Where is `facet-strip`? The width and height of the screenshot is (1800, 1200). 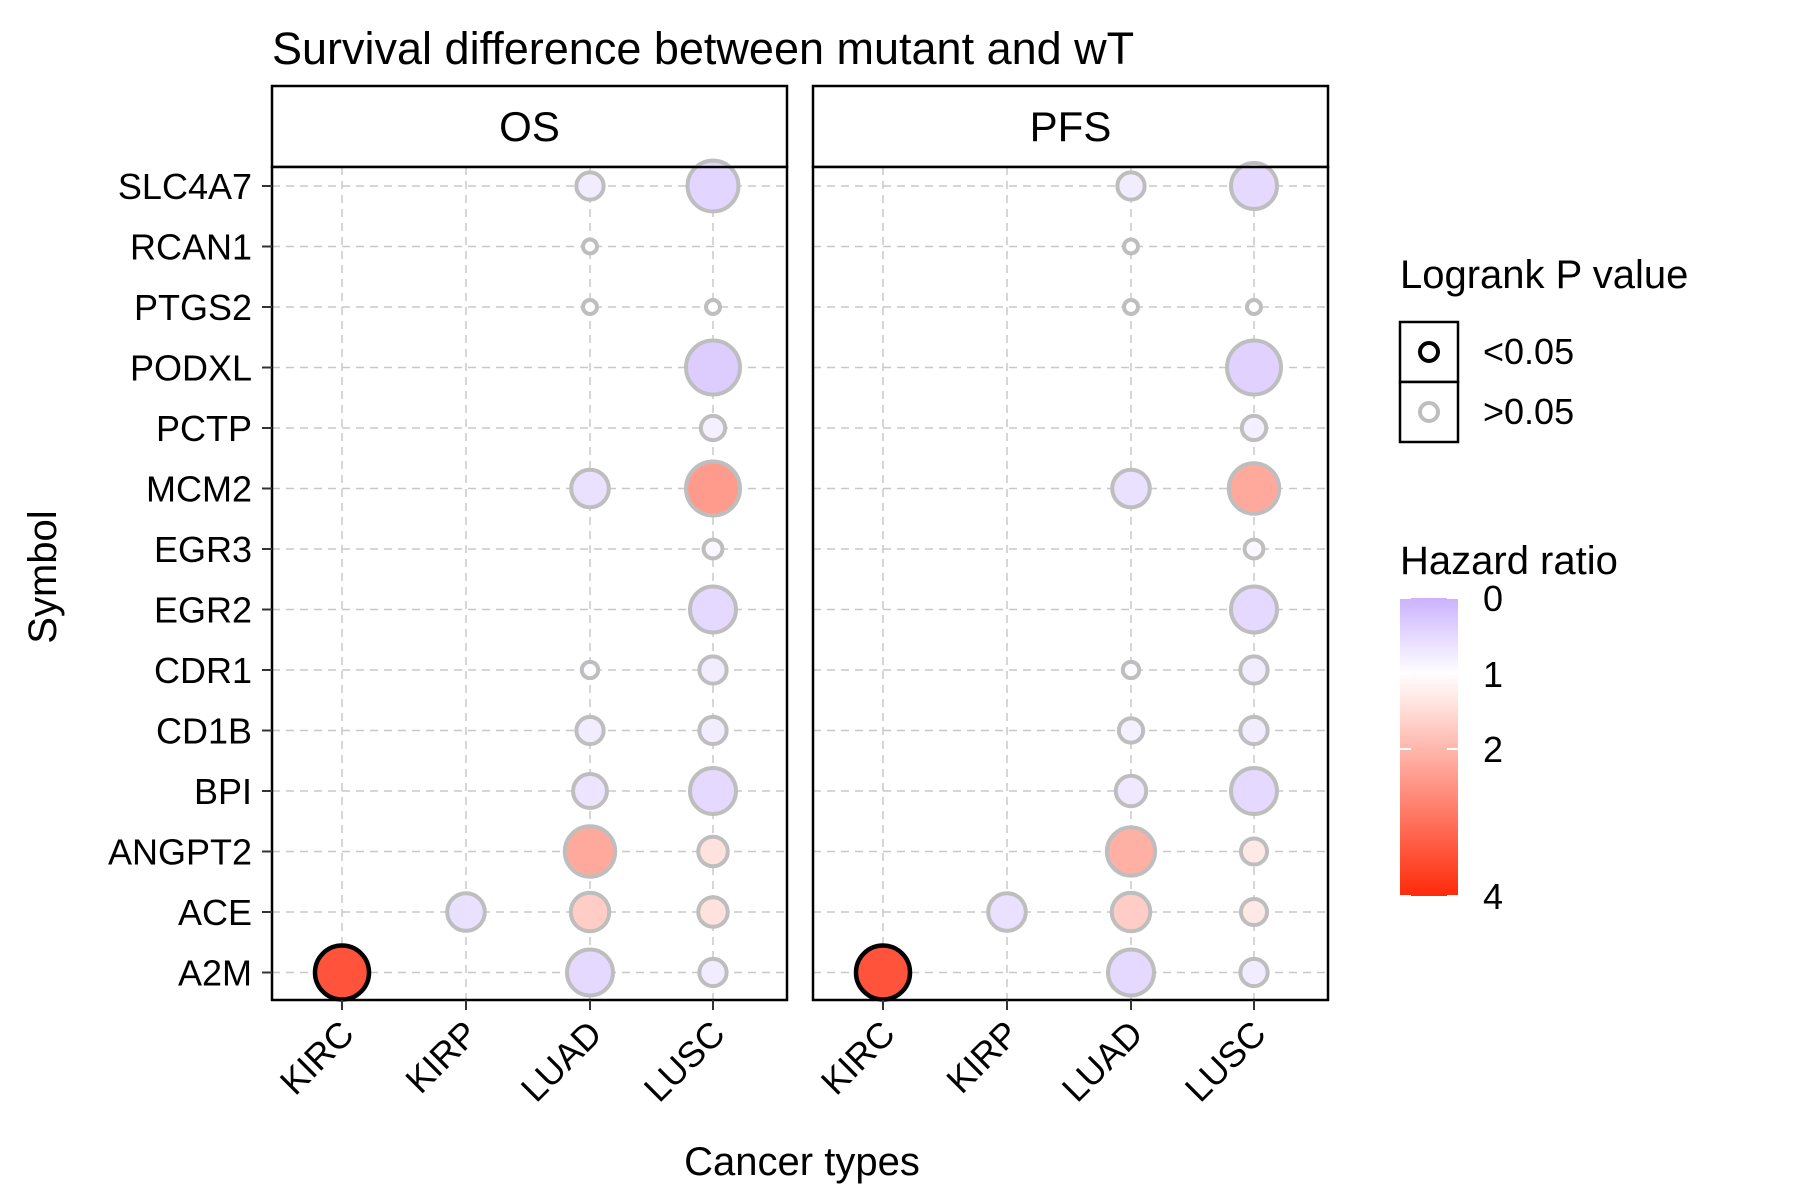
facet-strip is located at coordinates (529, 126).